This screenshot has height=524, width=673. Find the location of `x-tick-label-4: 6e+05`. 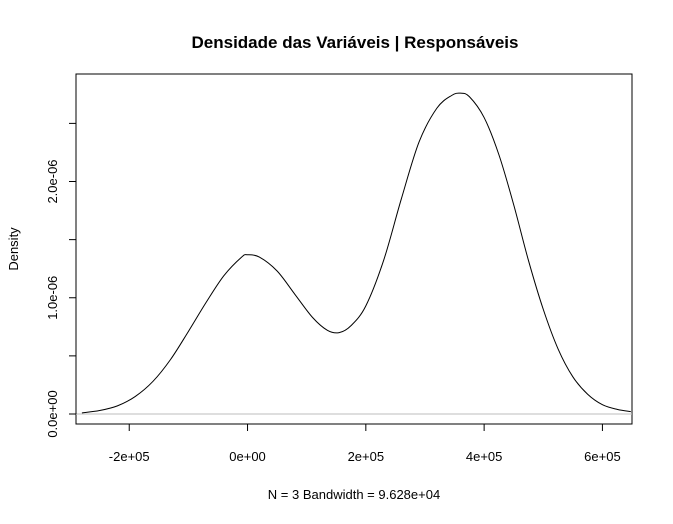

x-tick-label-4: 6e+05 is located at coordinates (602, 456).